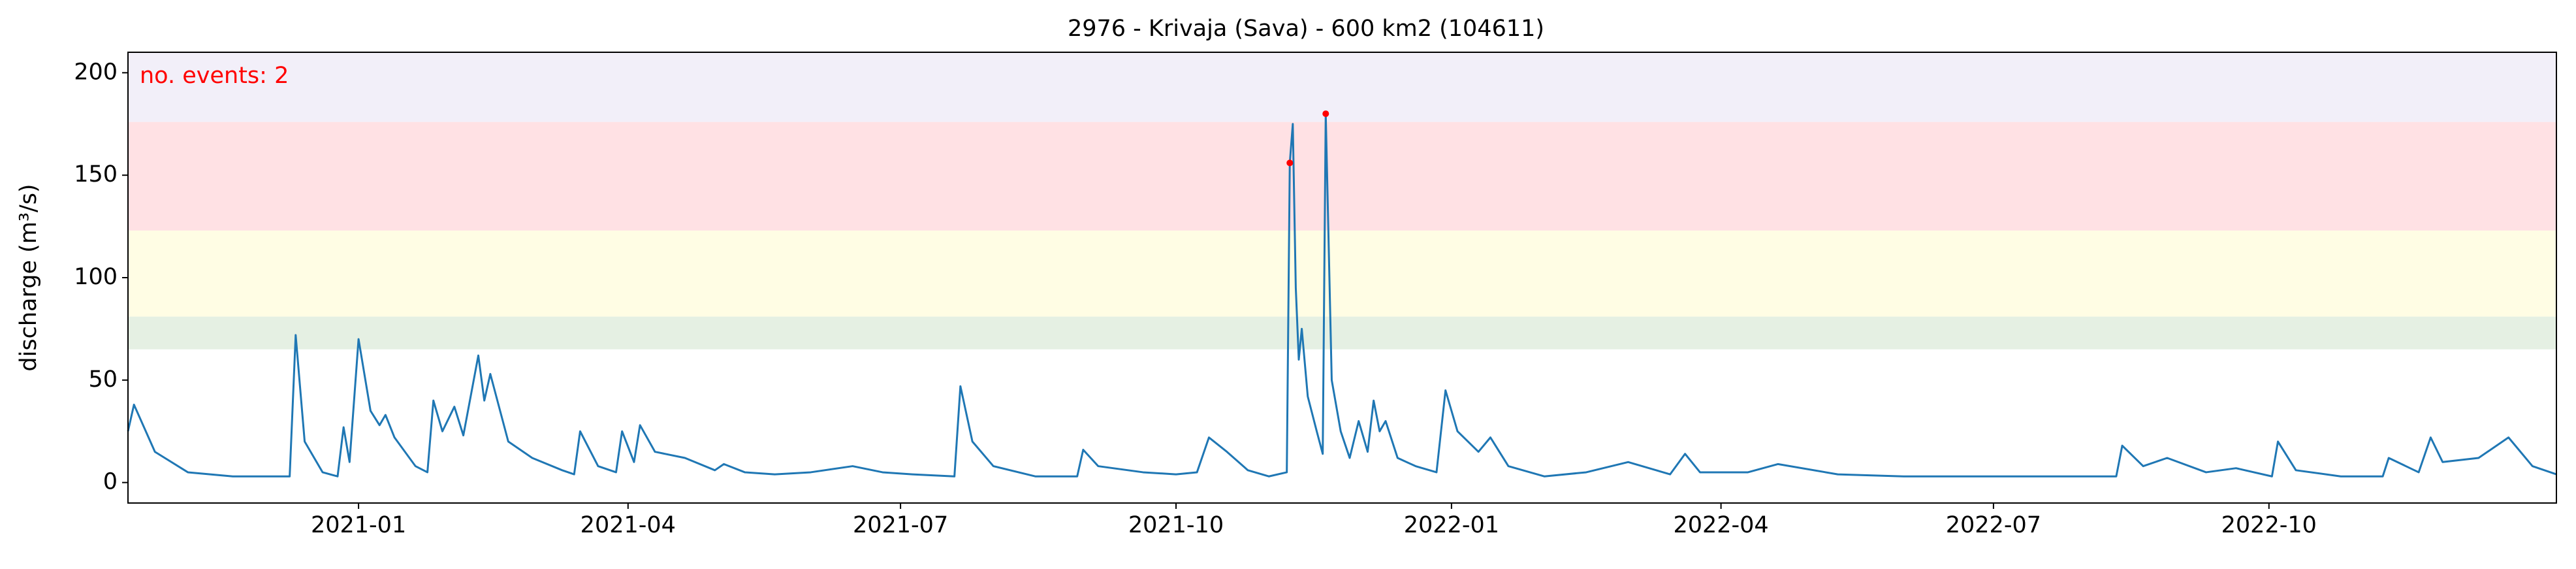  Describe the element at coordinates (103, 379) in the screenshot. I see `y-tick-label: 50` at that location.